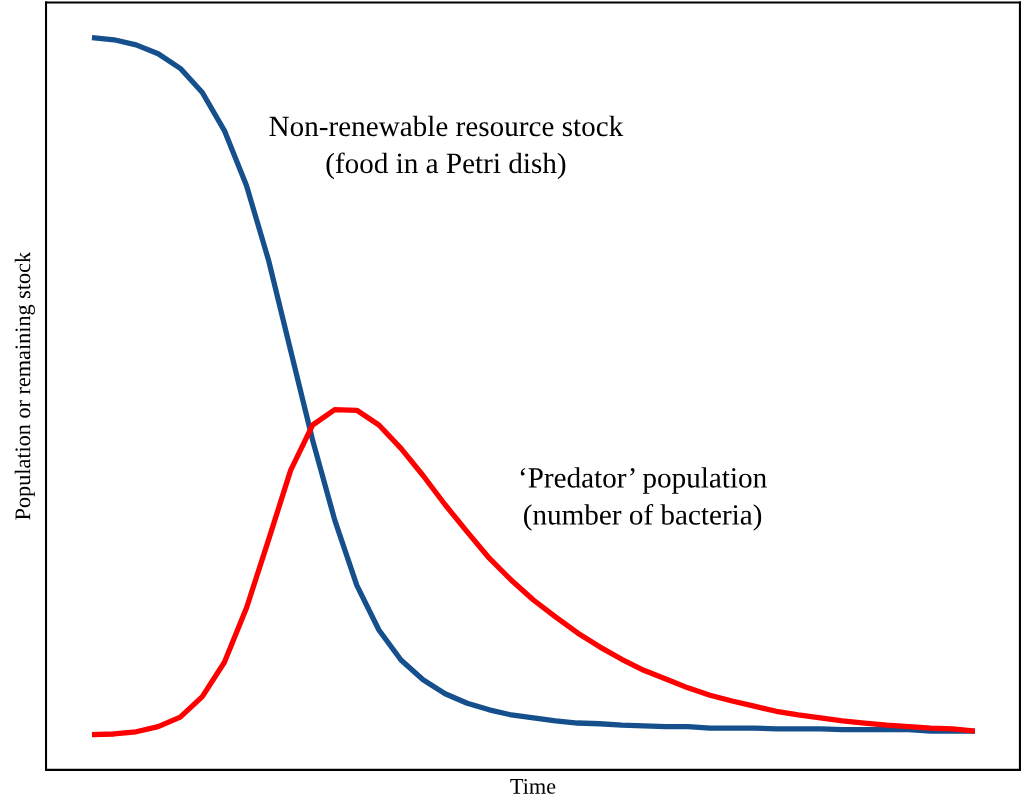 This screenshot has height=807, width=1023. What do you see at coordinates (24, 385) in the screenshot?
I see `y-axis-title: Population or remaining stock` at bounding box center [24, 385].